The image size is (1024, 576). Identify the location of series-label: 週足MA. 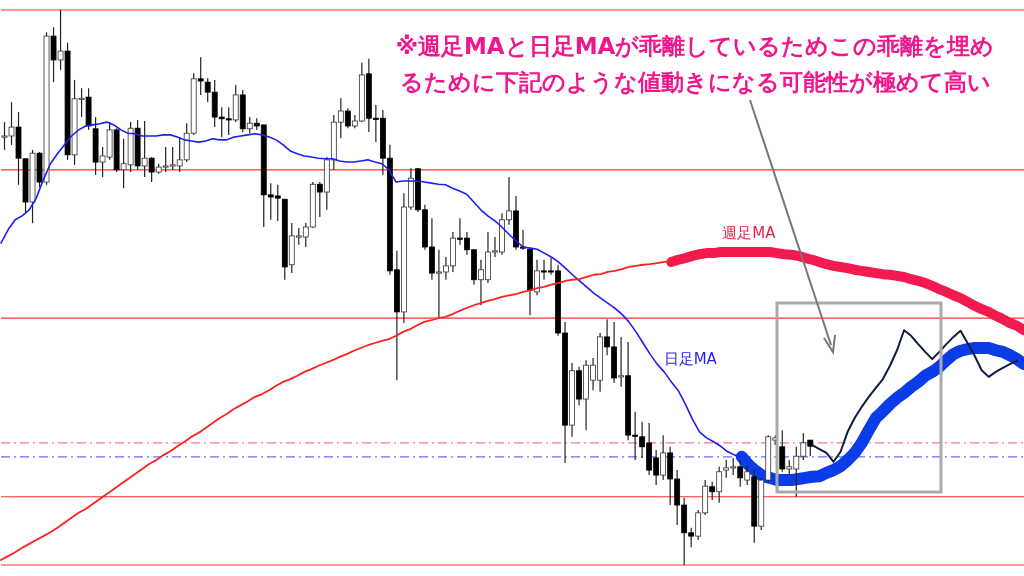
(749, 233).